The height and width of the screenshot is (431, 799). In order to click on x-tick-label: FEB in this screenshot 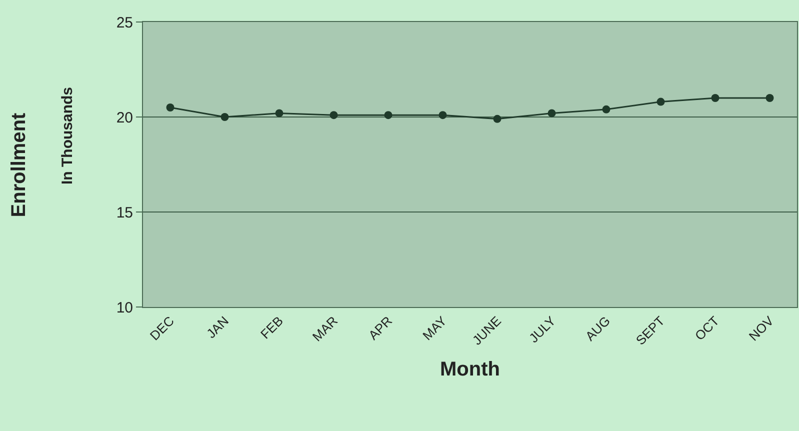, I will do `click(271, 327)`.